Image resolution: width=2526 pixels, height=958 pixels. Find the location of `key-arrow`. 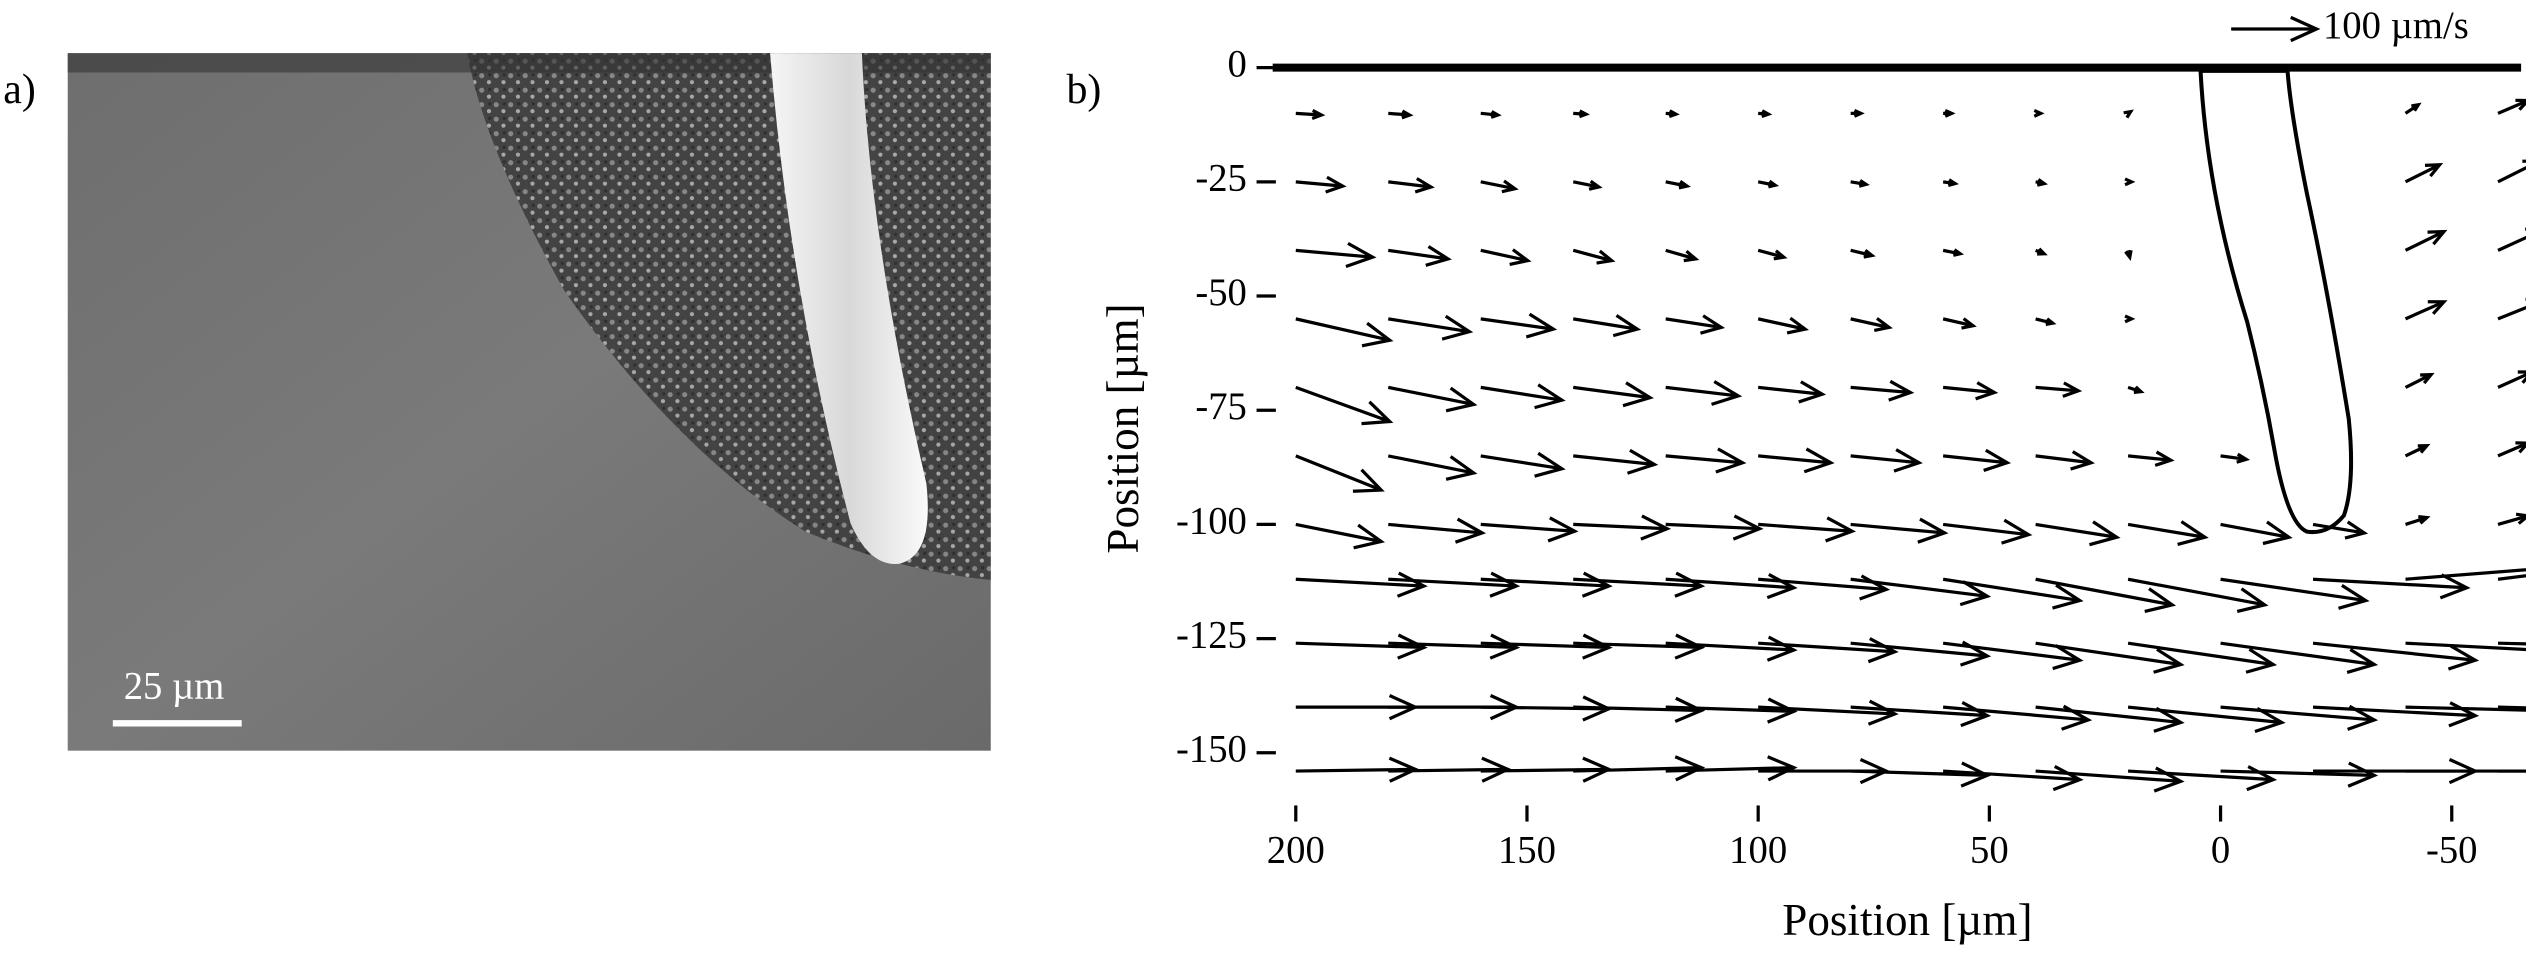

key-arrow is located at coordinates (2276, 29).